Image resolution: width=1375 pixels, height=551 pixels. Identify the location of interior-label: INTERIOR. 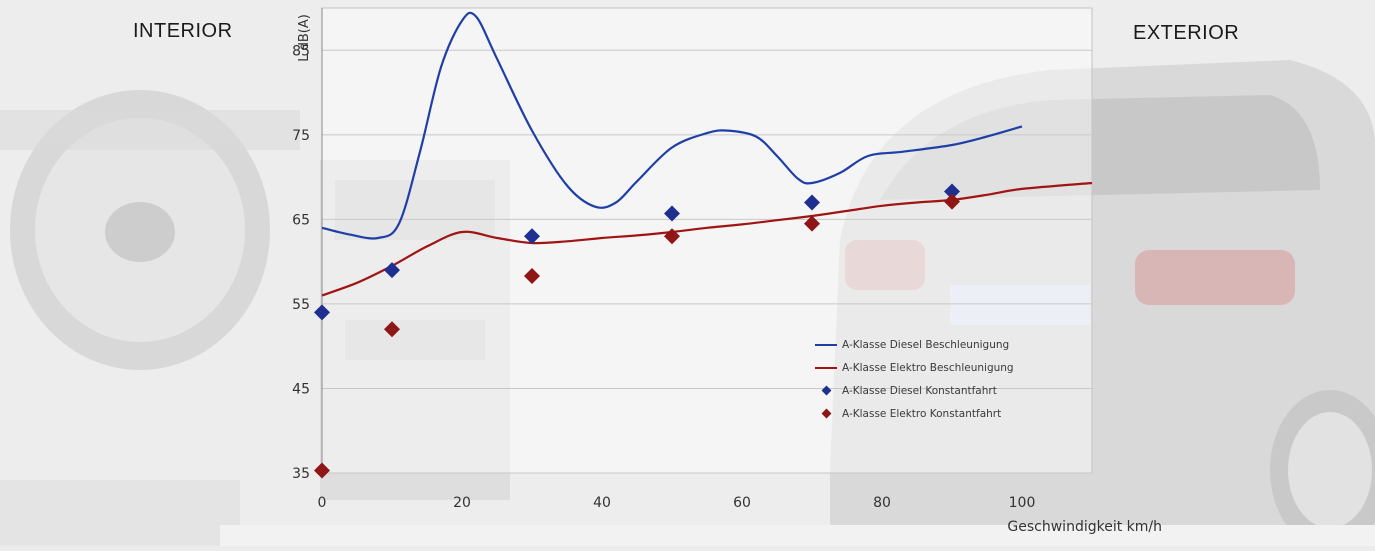
(183, 31).